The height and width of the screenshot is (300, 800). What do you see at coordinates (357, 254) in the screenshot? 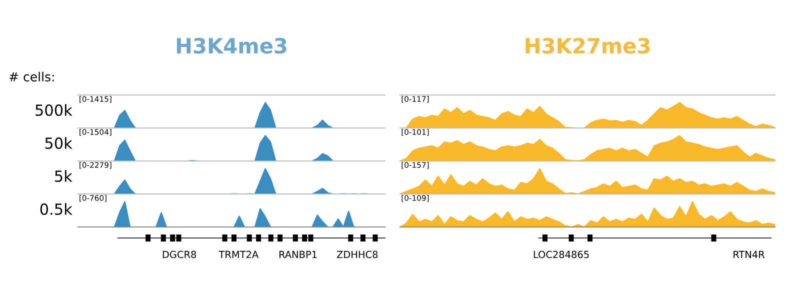
I see `text: ZDHHC8` at bounding box center [357, 254].